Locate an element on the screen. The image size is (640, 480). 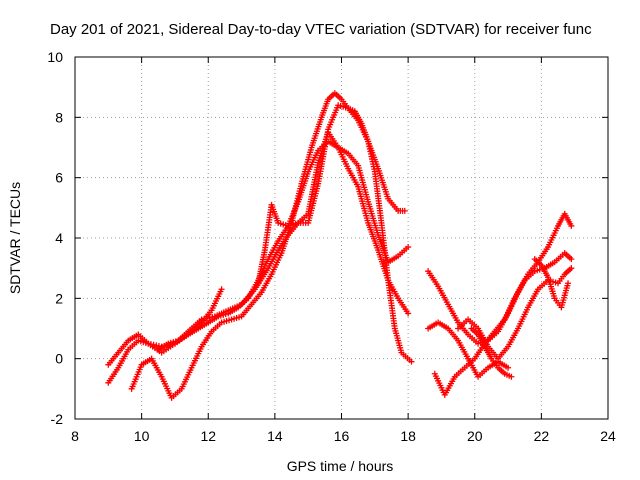
x-tick-label: 16 is located at coordinates (342, 436).